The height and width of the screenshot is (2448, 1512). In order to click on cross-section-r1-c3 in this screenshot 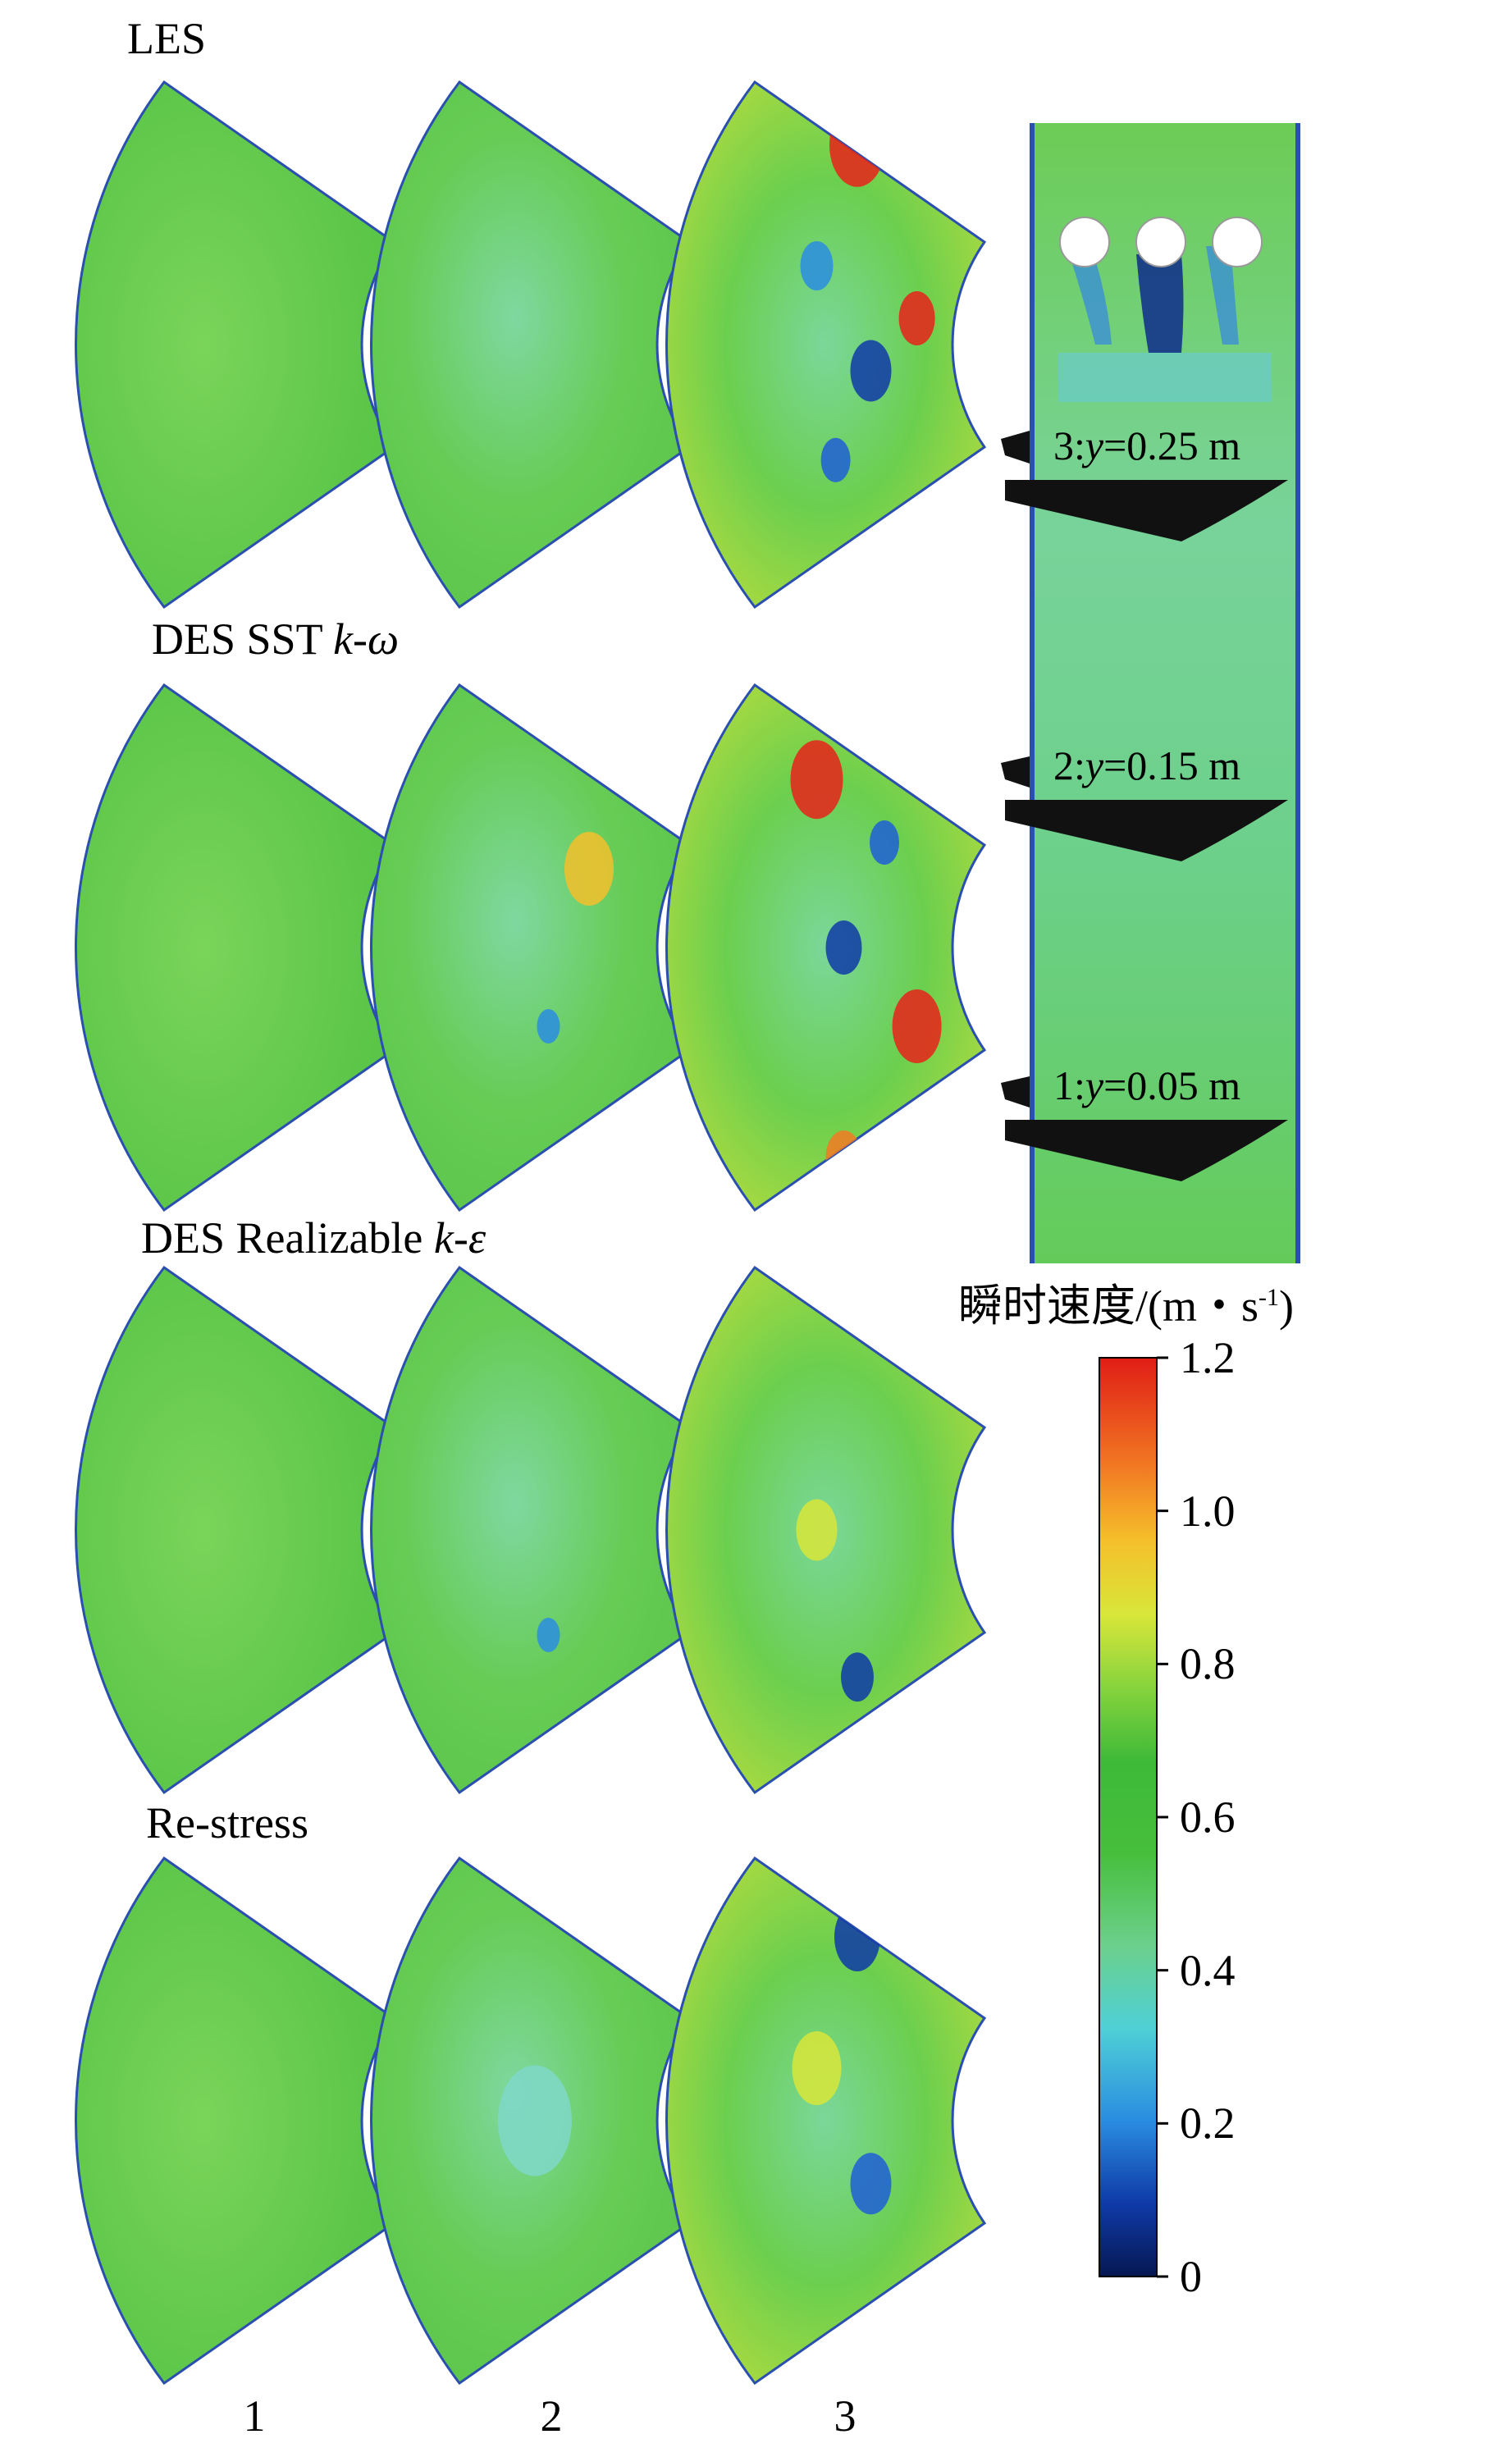, I will do `click(826, 345)`.